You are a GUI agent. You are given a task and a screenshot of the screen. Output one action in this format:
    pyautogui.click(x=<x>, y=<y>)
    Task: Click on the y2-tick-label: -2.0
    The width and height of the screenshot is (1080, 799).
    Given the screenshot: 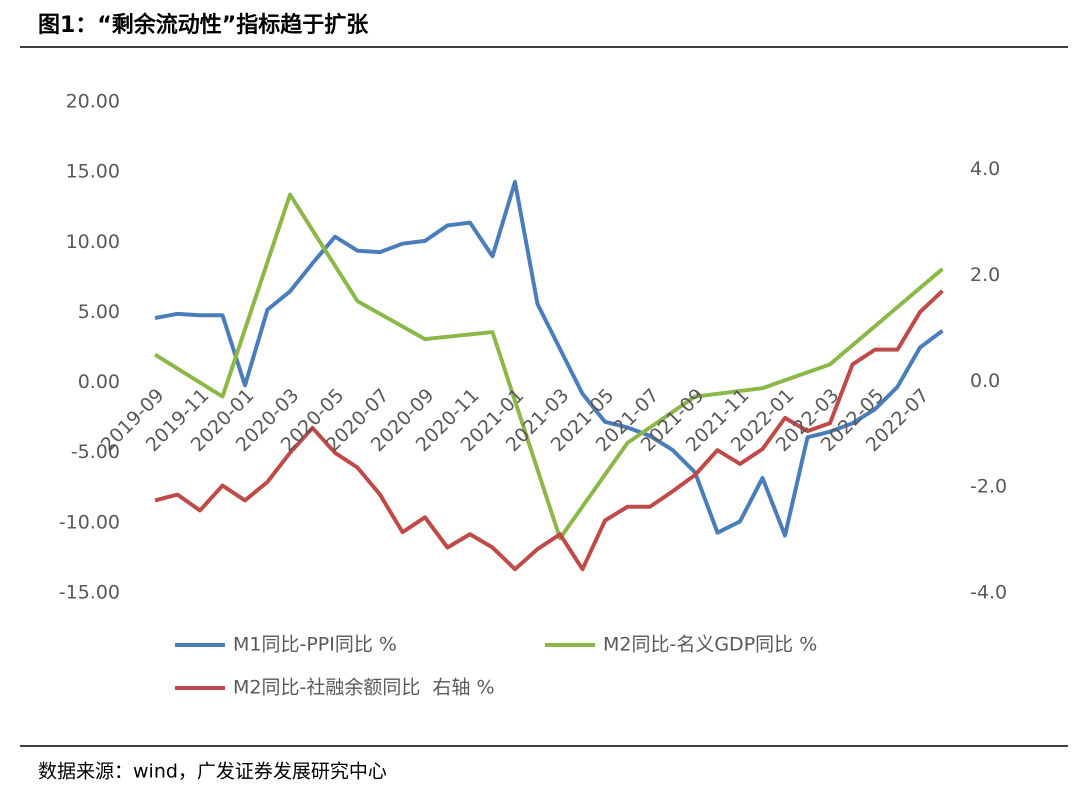 What is the action you would take?
    pyautogui.click(x=988, y=487)
    